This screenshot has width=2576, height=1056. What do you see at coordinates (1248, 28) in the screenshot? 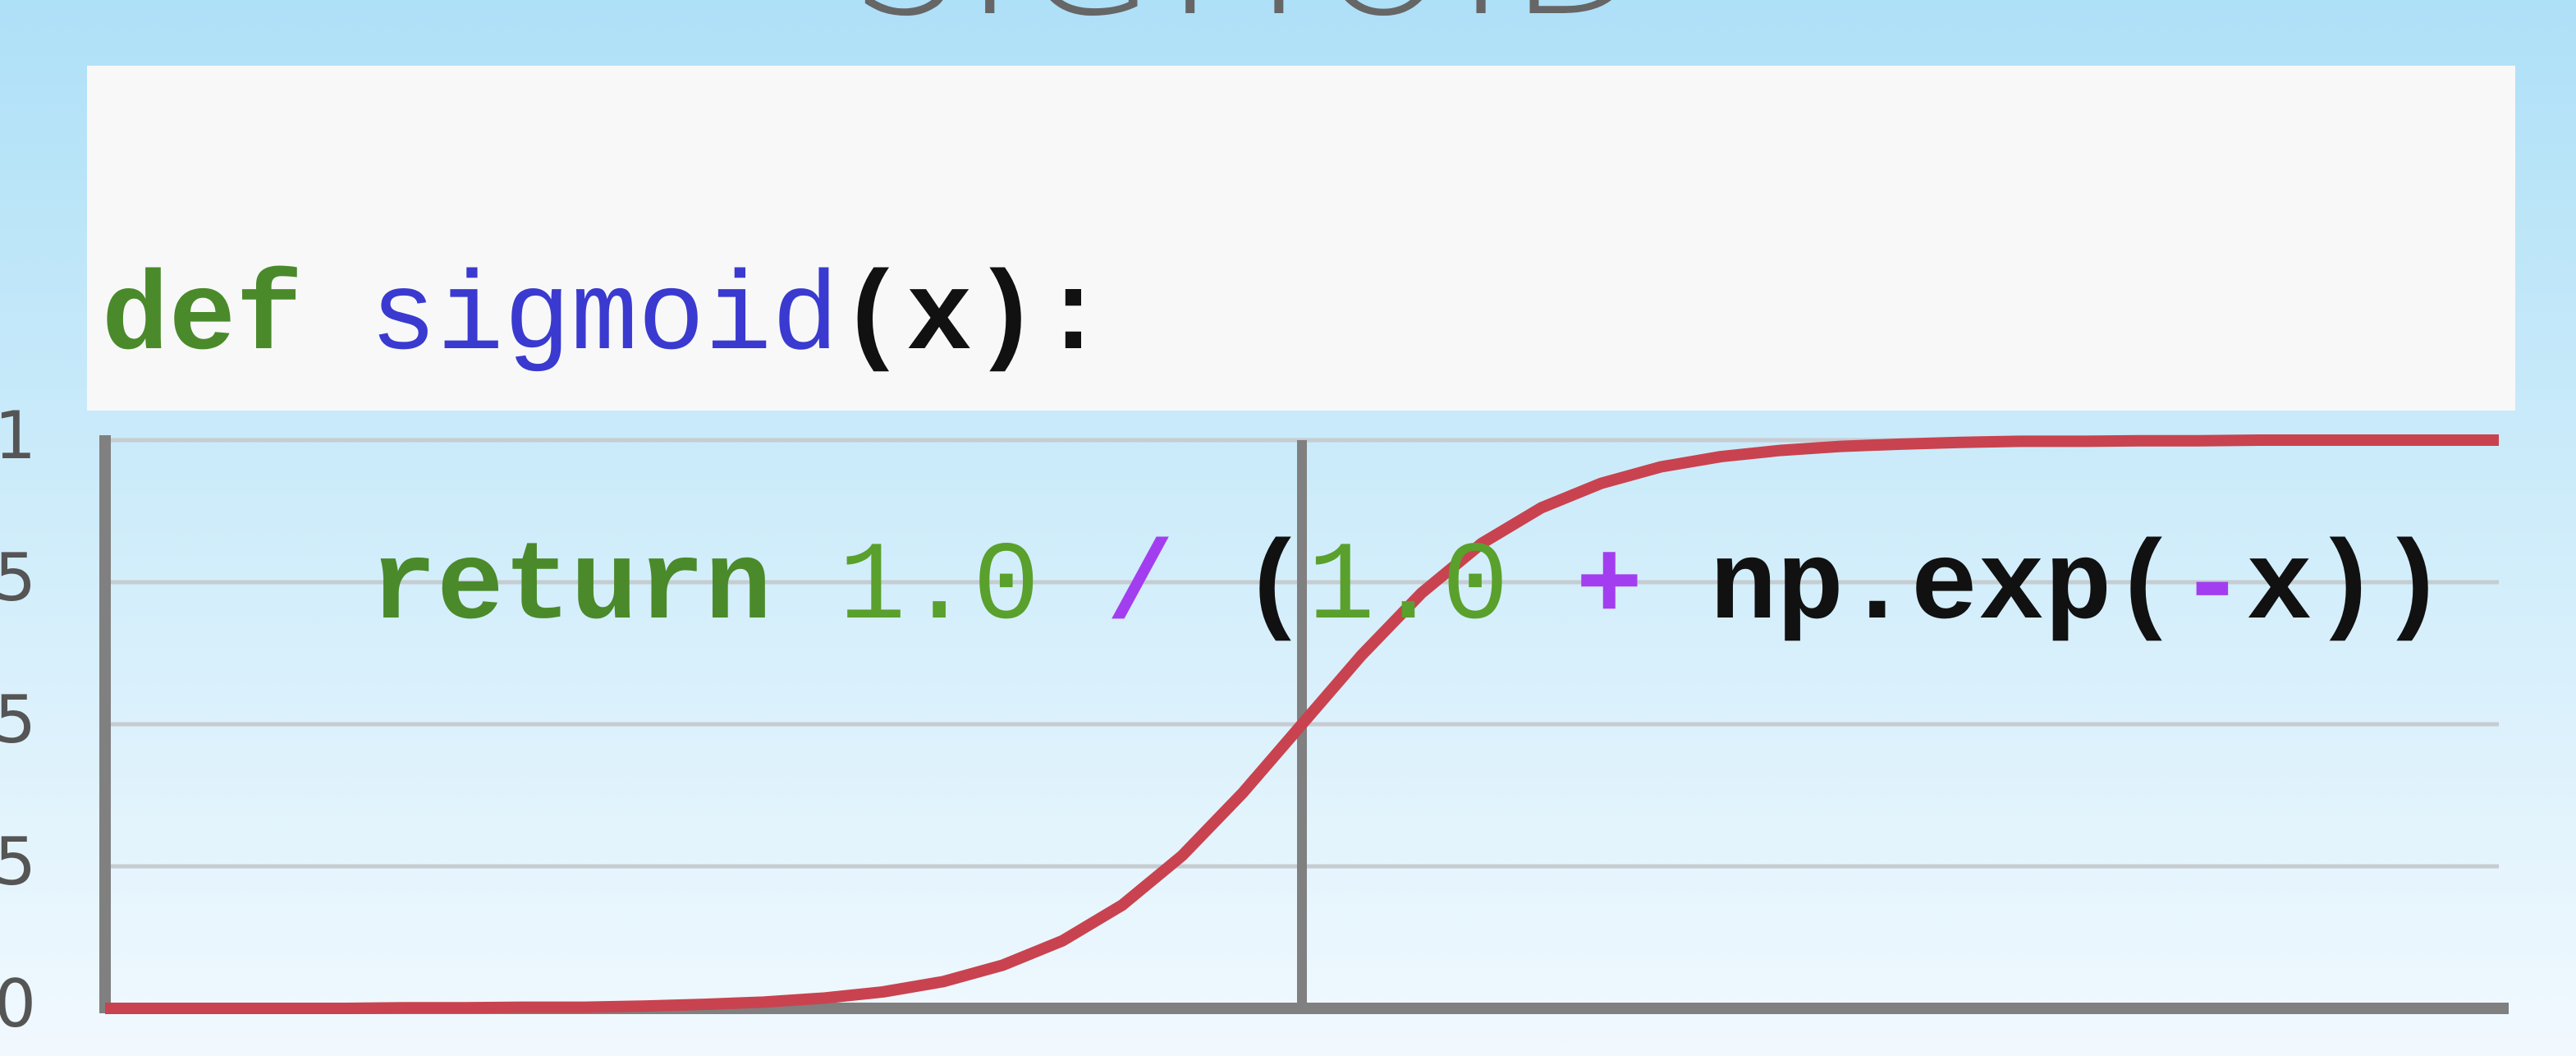
I see `chart-title: SIGMOID` at bounding box center [1248, 28].